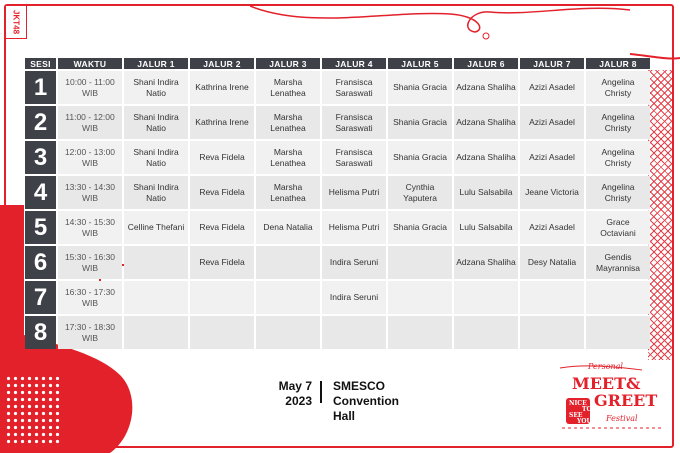  What do you see at coordinates (584, 421) in the screenshot?
I see `logo-you: YOU` at bounding box center [584, 421].